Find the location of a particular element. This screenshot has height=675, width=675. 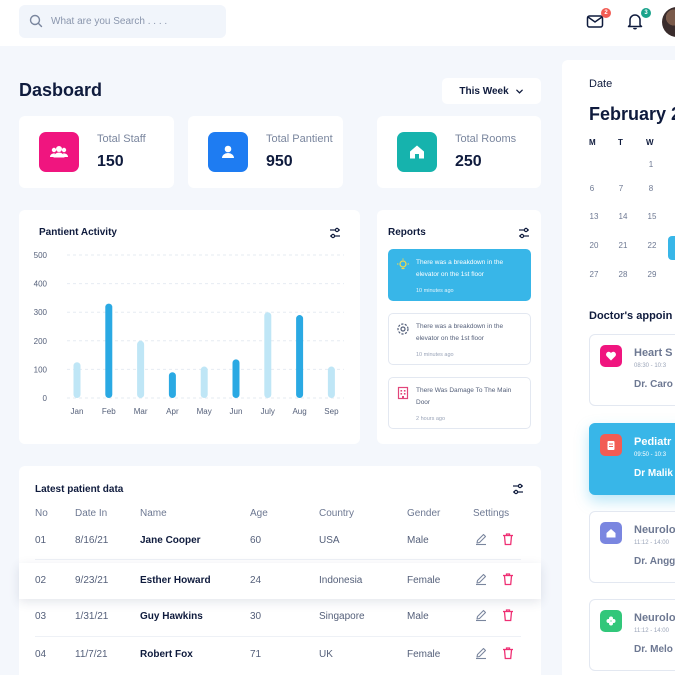

cell-age: 24 is located at coordinates (256, 580).